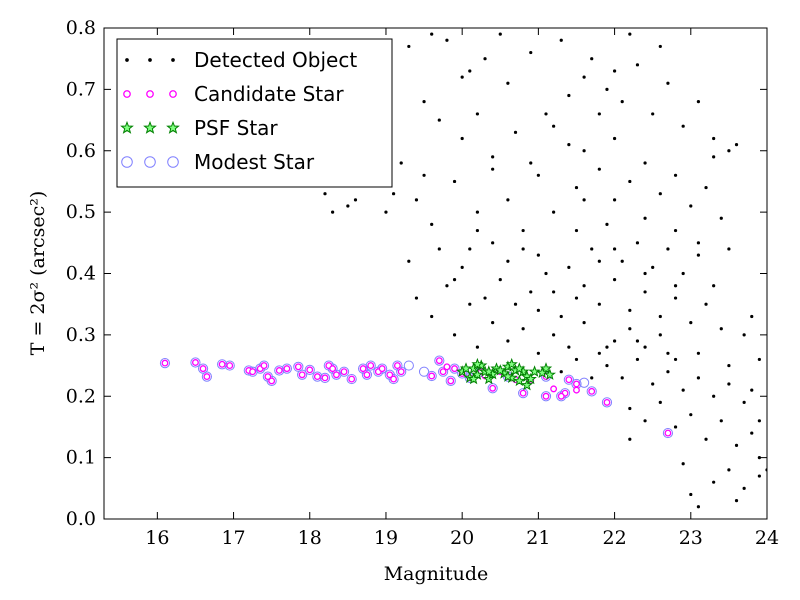  What do you see at coordinates (81, 396) in the screenshot?
I see `y-tick-label: 0.2` at bounding box center [81, 396].